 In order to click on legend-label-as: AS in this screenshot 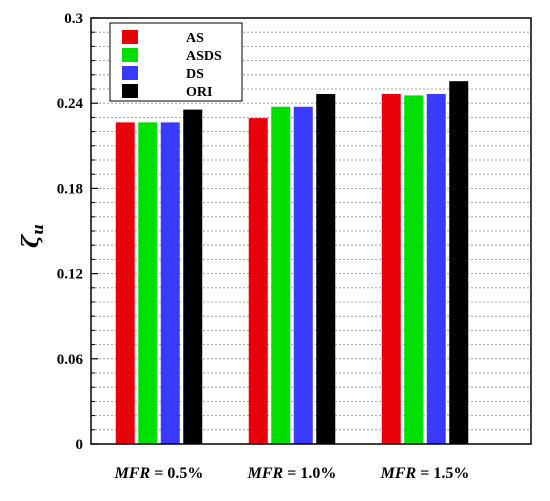, I will do `click(195, 38)`.